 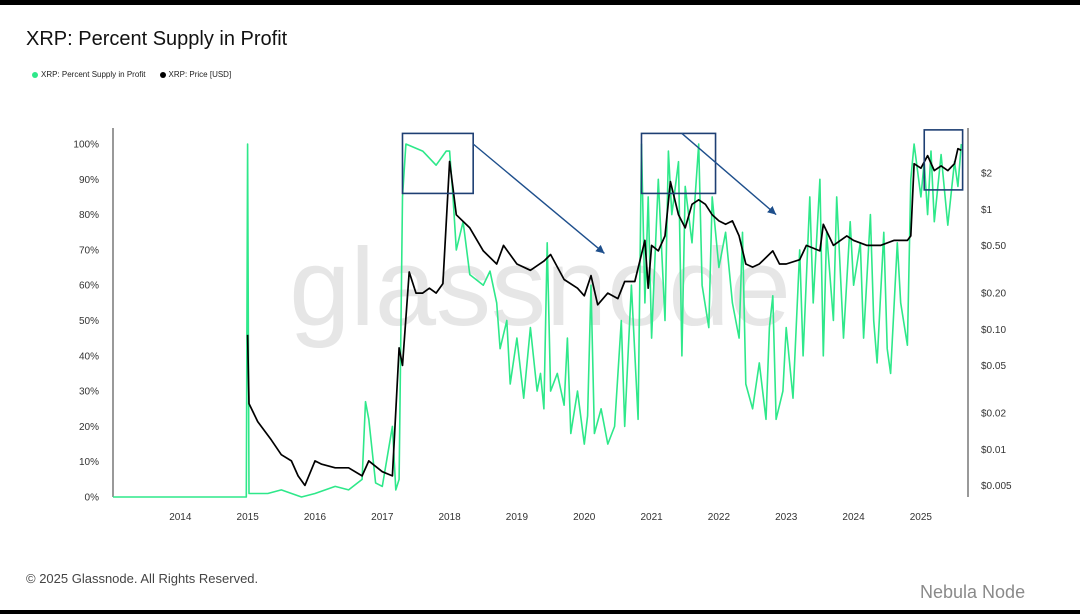 I want to click on y-right-tick-label: $0.20, so click(x=993, y=294).